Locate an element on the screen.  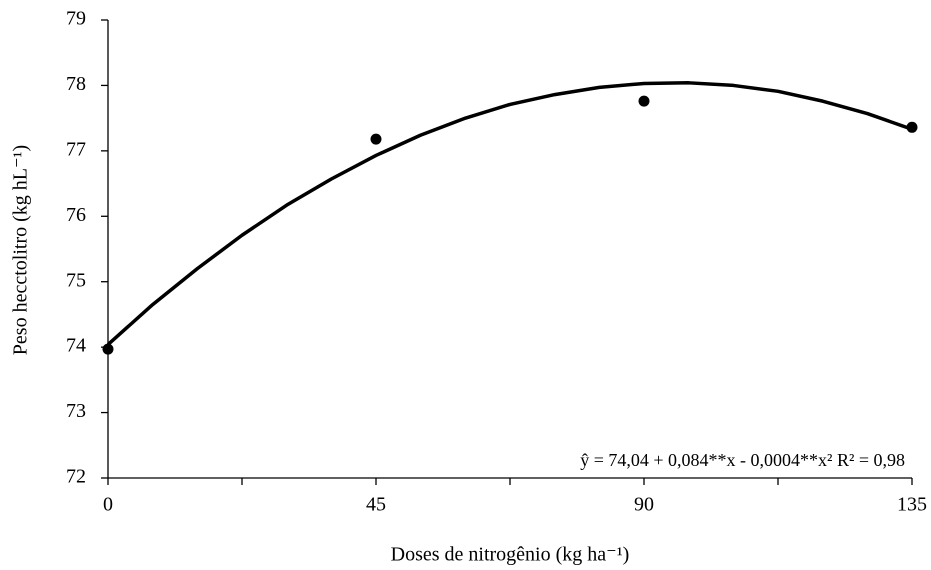
y-tick-label: 73 is located at coordinates (76, 411).